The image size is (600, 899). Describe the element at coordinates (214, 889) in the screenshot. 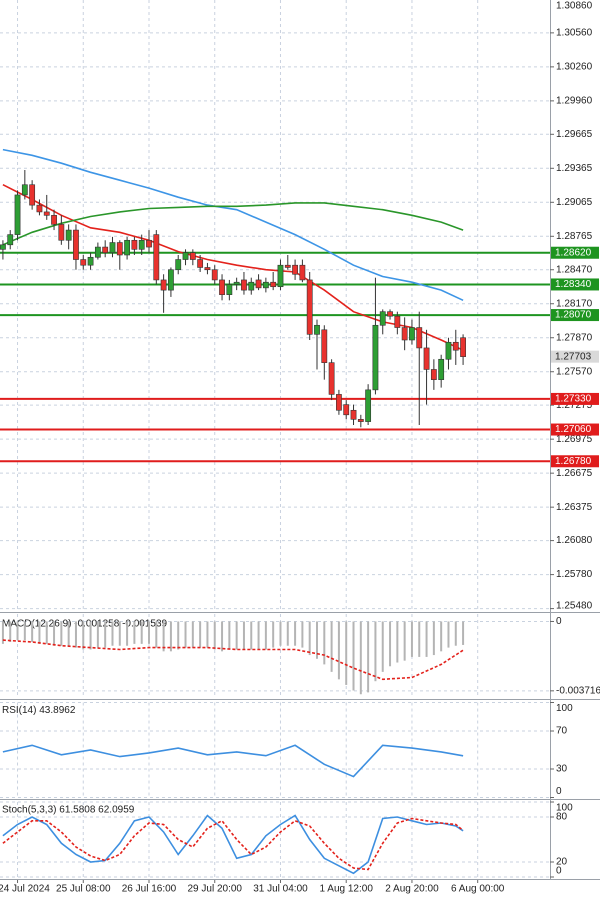

I see `x-tick-label: 29 Jul 20:00` at that location.